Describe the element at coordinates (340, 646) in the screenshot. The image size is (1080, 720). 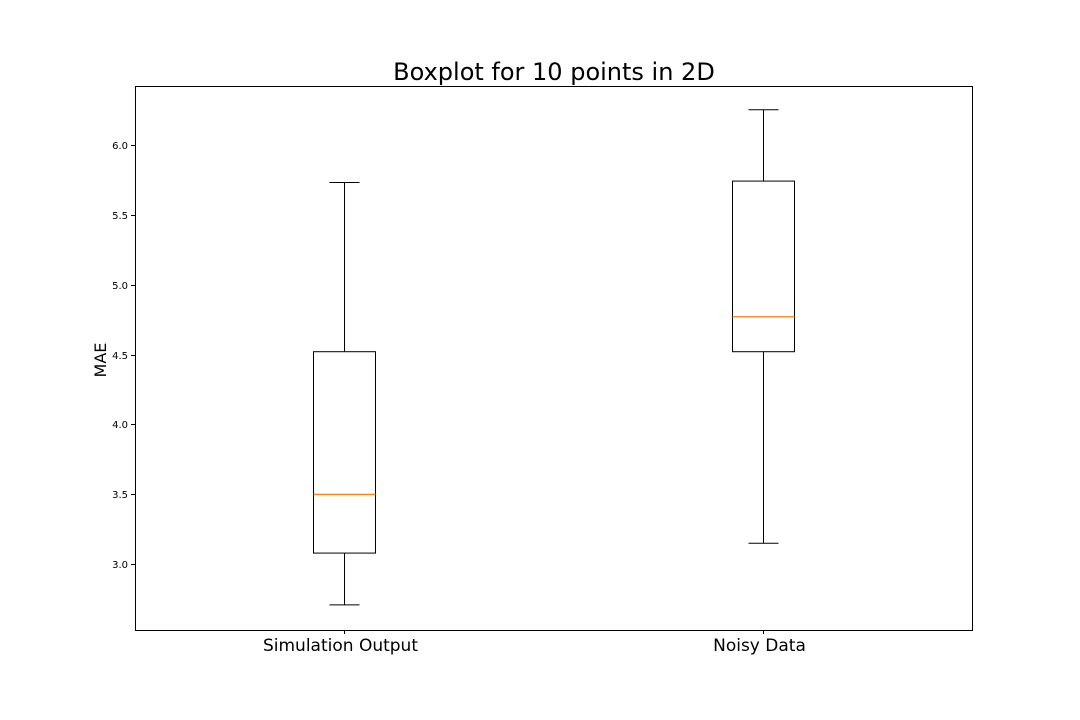
I see `x-tick-label: Simulation Output` at that location.